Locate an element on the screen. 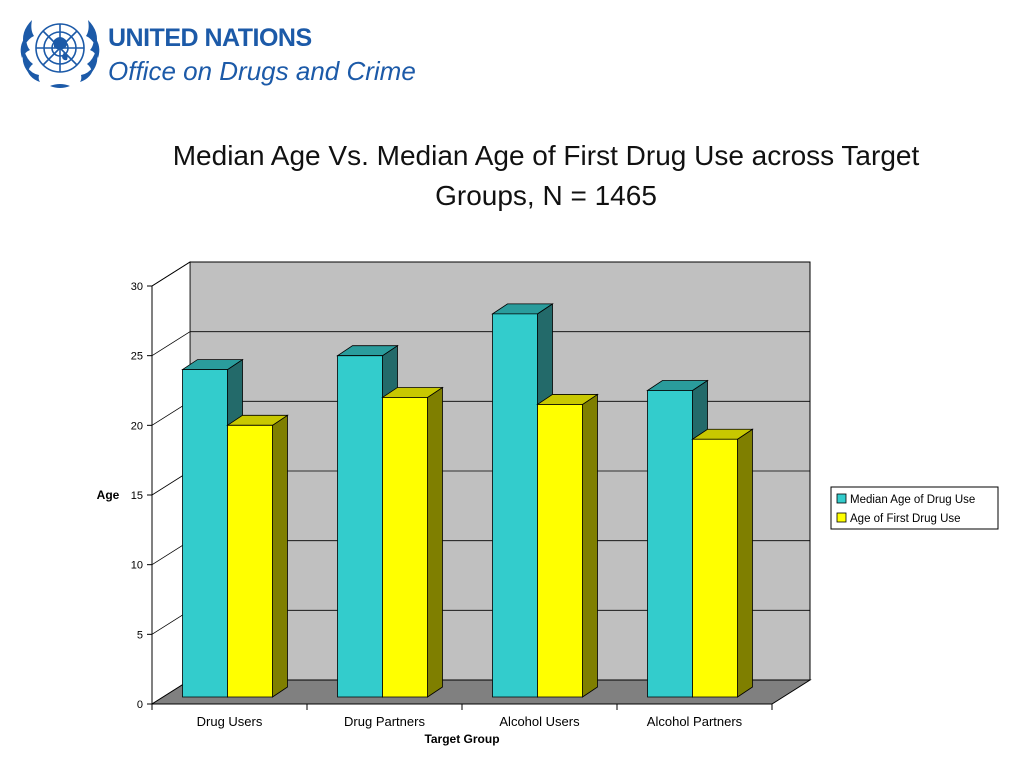 The height and width of the screenshot is (768, 1024). un-emblem-logo is located at coordinates (60, 54).